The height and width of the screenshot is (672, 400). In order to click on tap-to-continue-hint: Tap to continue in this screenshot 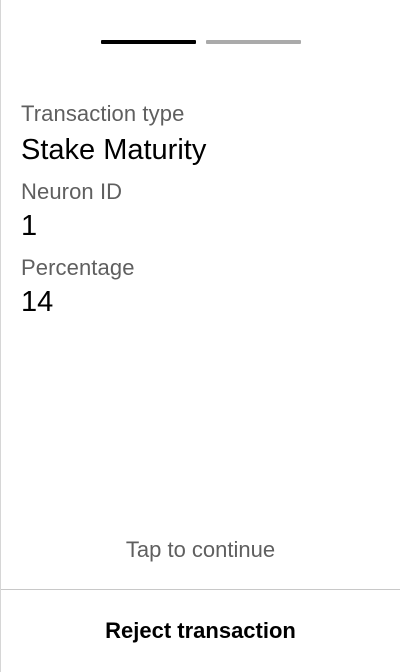, I will do `click(200, 549)`.